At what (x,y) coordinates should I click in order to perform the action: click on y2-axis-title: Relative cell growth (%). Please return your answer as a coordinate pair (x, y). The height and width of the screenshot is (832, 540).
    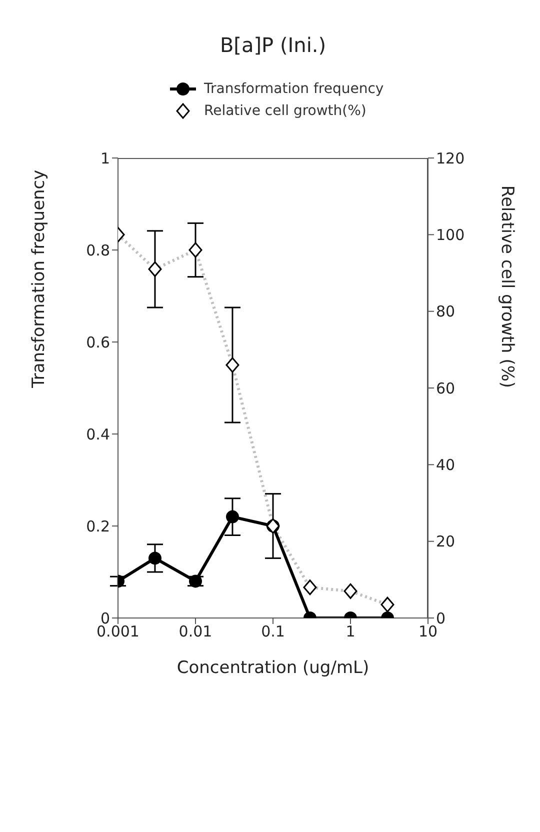
    Looking at the image, I should click on (506, 286).